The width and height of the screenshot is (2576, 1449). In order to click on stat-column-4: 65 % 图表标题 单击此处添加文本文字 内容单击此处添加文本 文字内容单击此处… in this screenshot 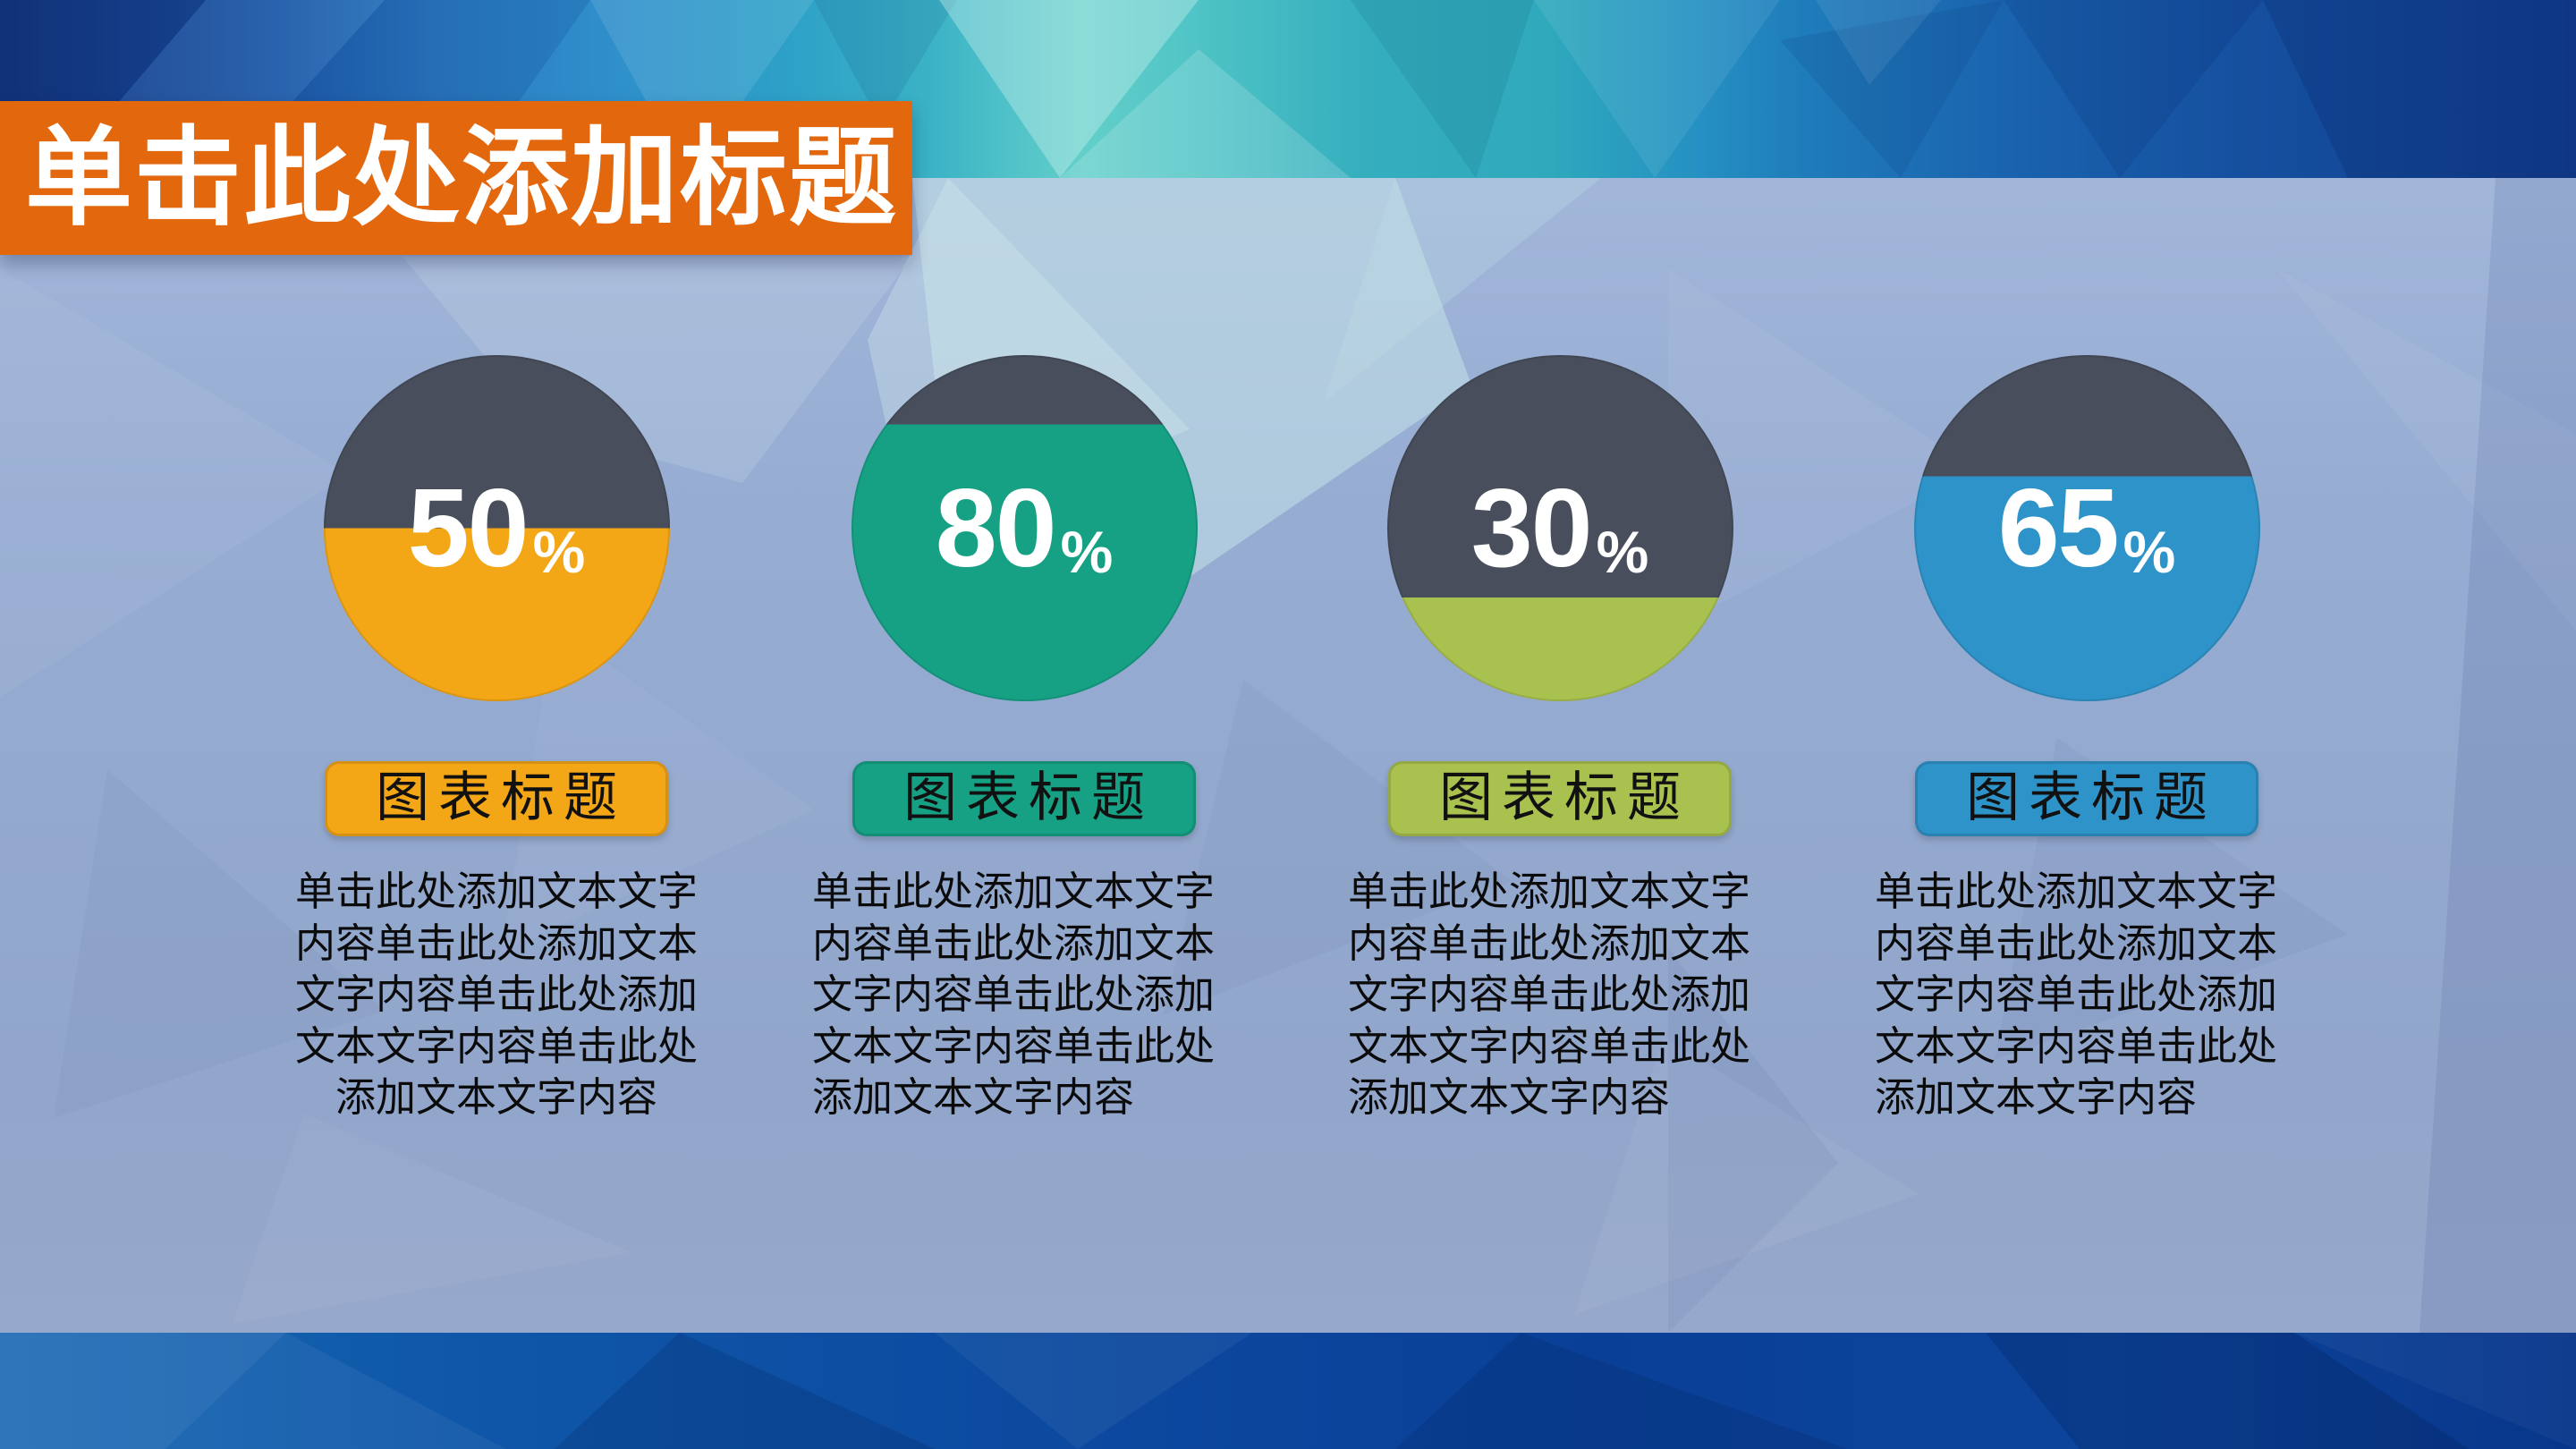, I will do `click(2087, 739)`.